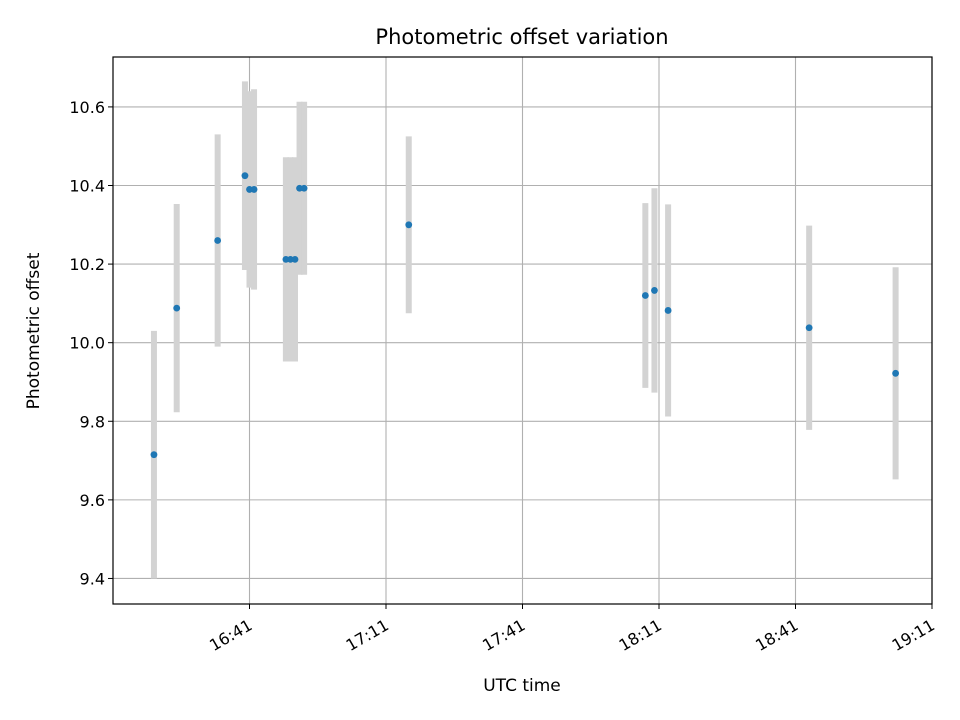  Describe the element at coordinates (87, 107) in the screenshot. I see `y-tick-label: 10.6` at that location.